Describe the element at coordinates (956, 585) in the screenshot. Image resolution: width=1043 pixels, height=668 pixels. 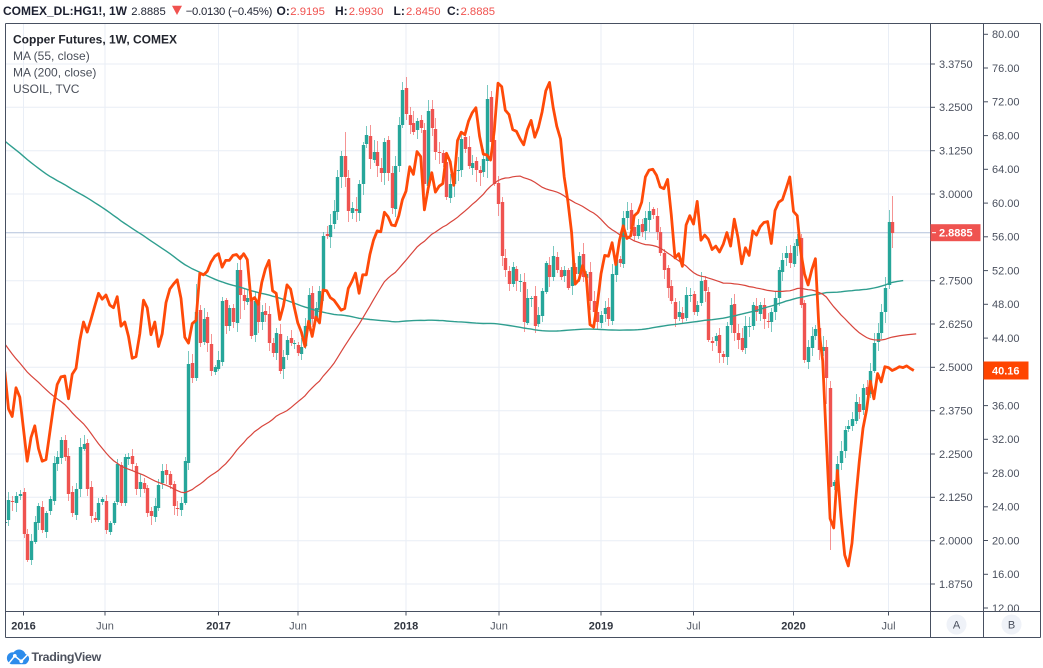
I see `svg-text: 1.8750` at that location.